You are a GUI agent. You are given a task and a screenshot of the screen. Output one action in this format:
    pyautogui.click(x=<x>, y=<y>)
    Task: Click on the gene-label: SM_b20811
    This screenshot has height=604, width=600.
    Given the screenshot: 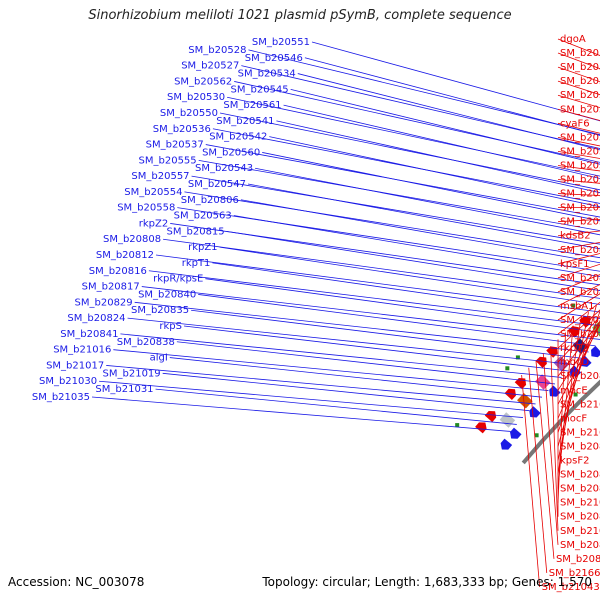 What is the action you would take?
    pyautogui.click(x=580, y=292)
    